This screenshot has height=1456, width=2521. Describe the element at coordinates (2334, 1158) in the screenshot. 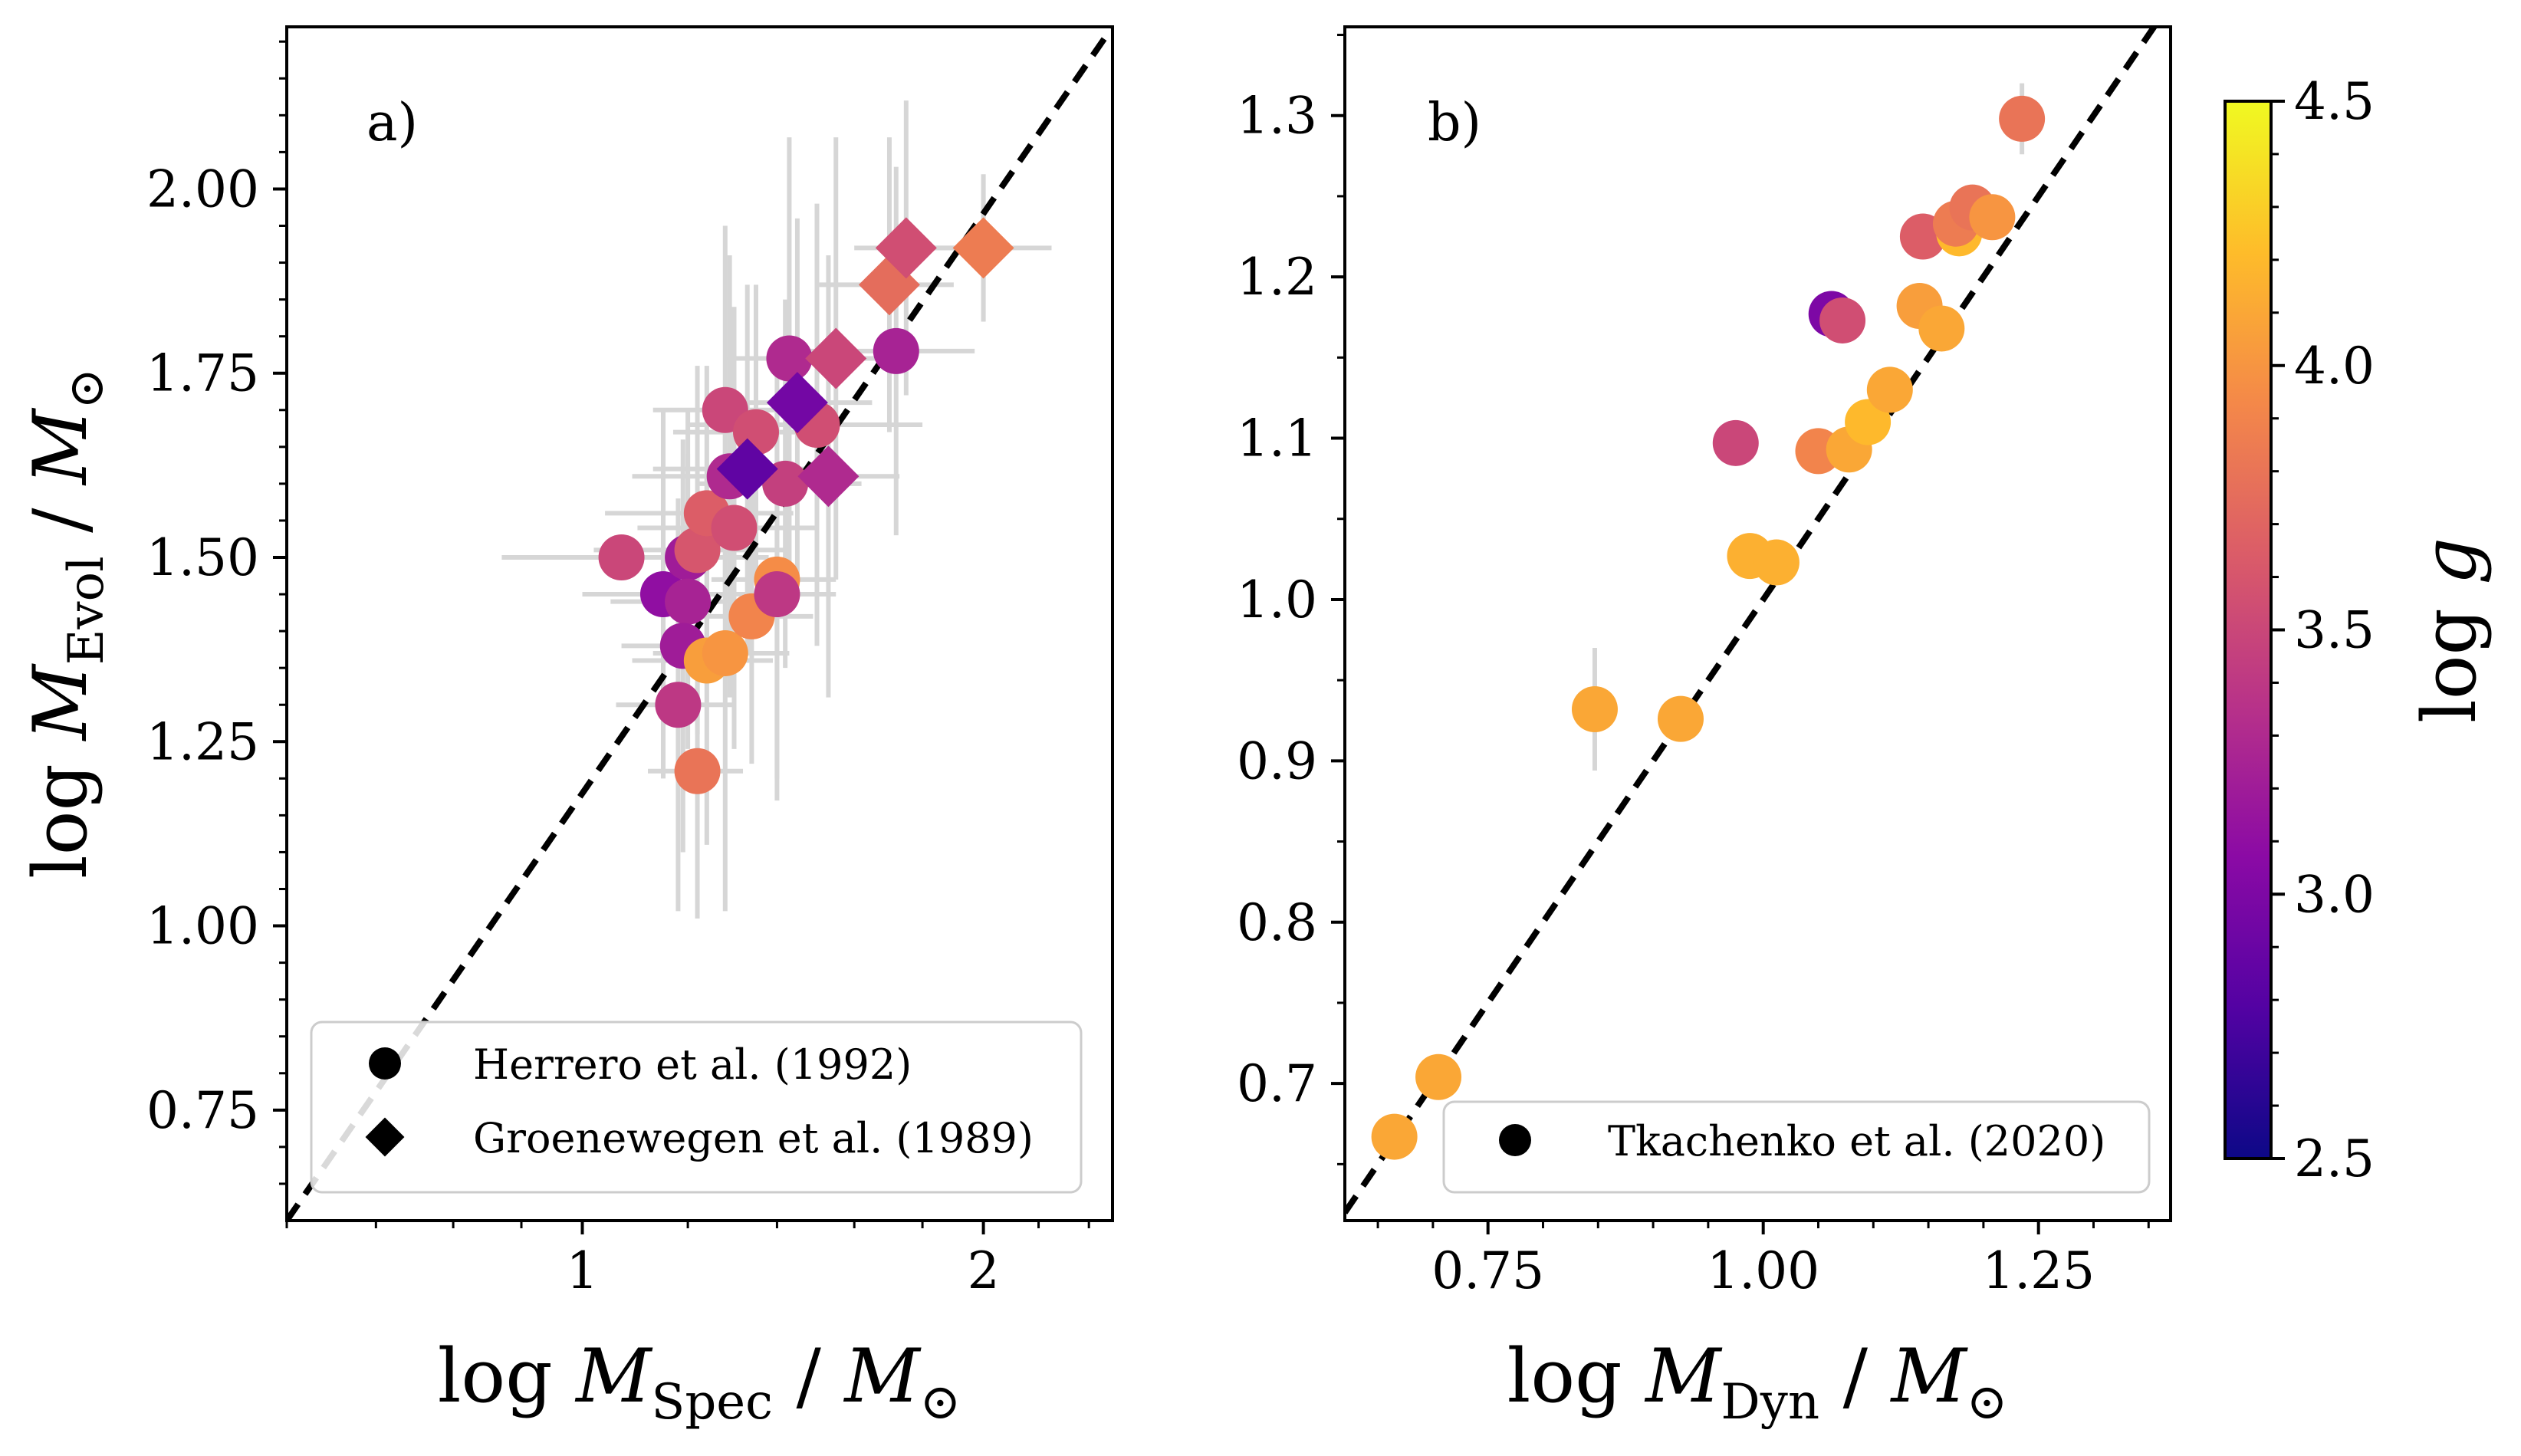

I see `colorbar-tick-label: 2.5` at that location.